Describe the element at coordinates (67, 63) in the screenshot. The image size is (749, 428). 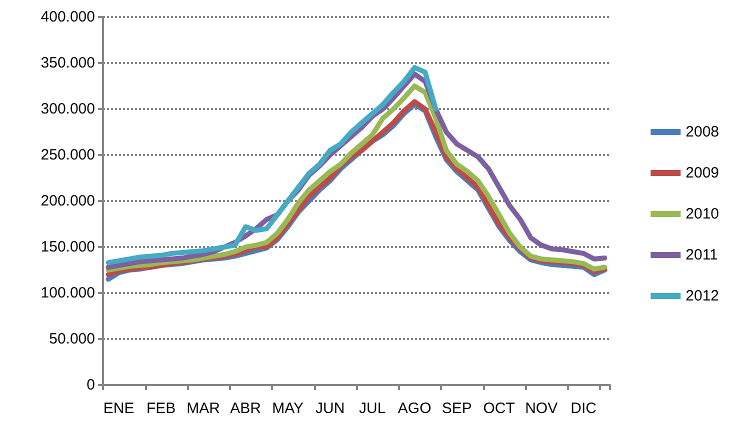
I see `y-tick-label: 350.000` at that location.